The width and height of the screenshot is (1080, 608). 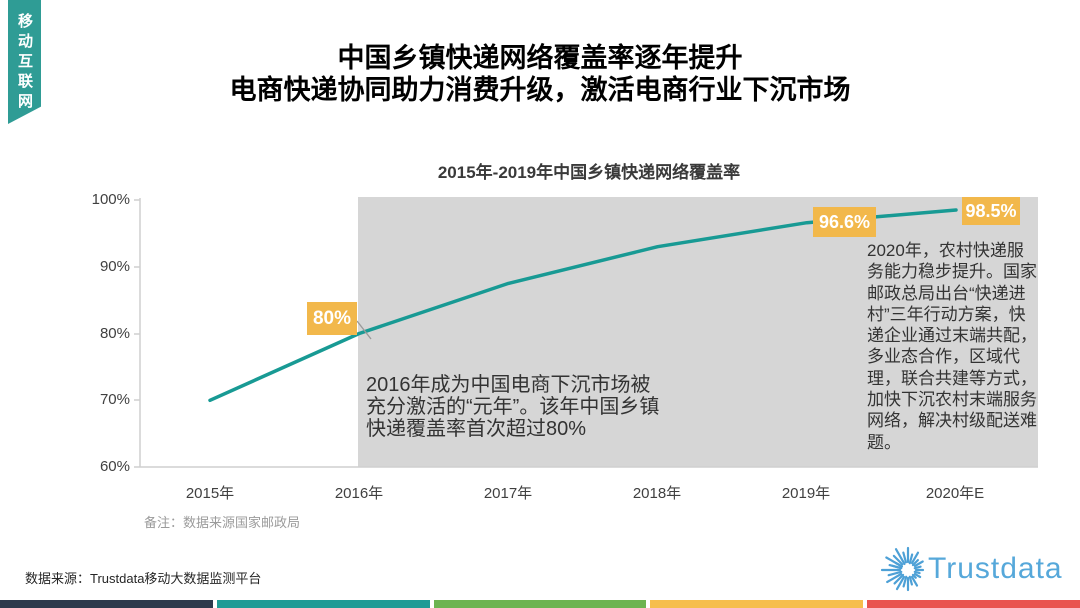 I want to click on chart-footnote: 备注：数据来源国家邮政局, so click(x=222, y=522).